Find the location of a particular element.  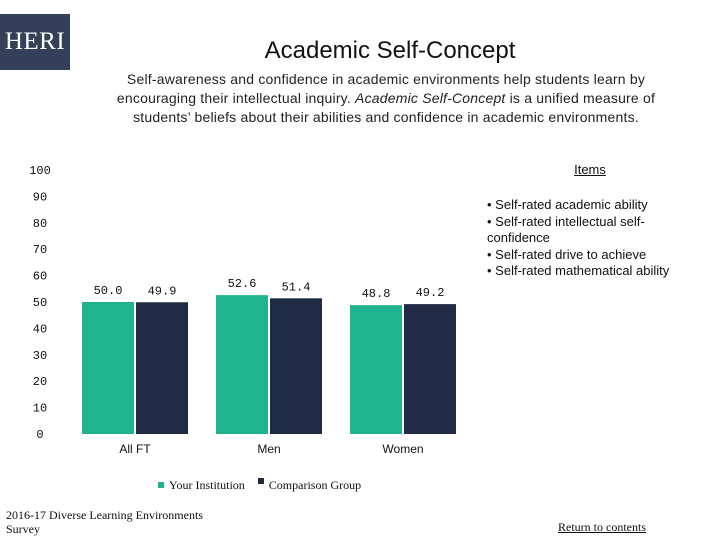

y-tick-label: 90 is located at coordinates (40, 197).